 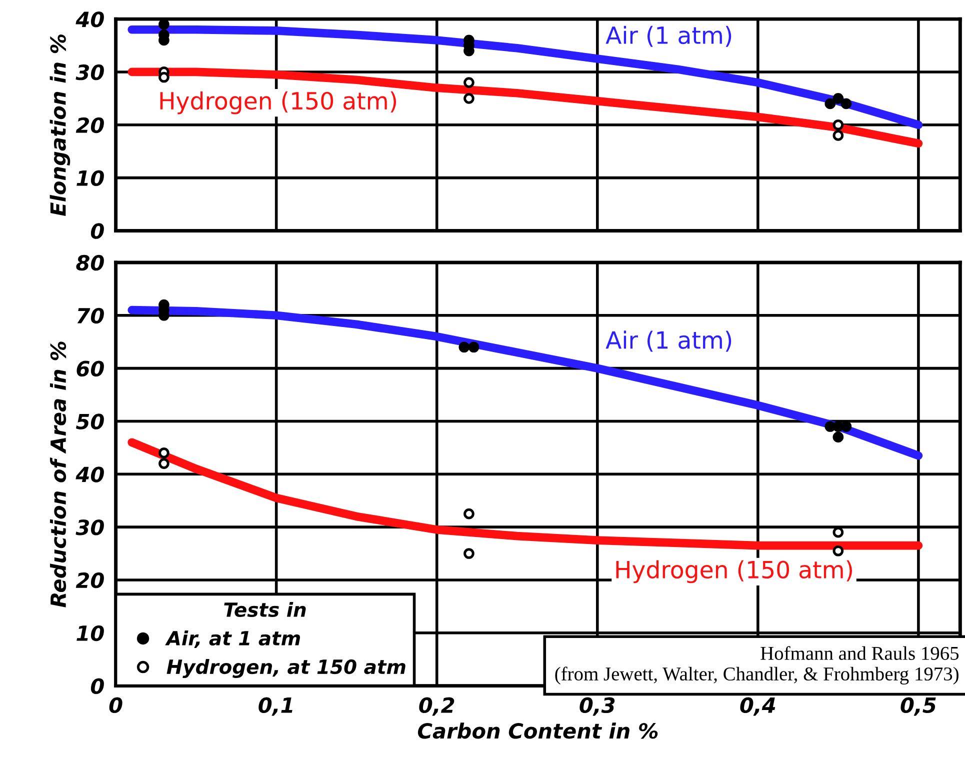 I want to click on y-axis-title: Reduction of Area in %, so click(x=58, y=475).